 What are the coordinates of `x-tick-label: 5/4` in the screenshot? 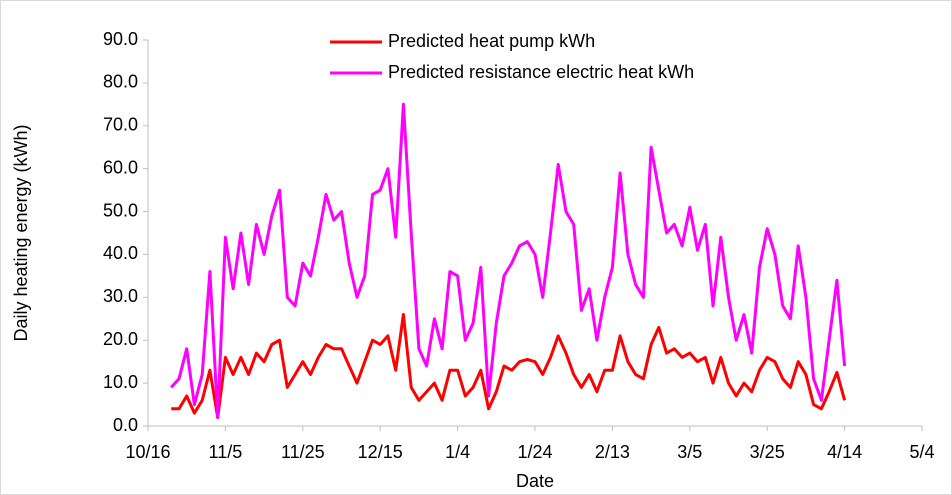 It's located at (921, 452).